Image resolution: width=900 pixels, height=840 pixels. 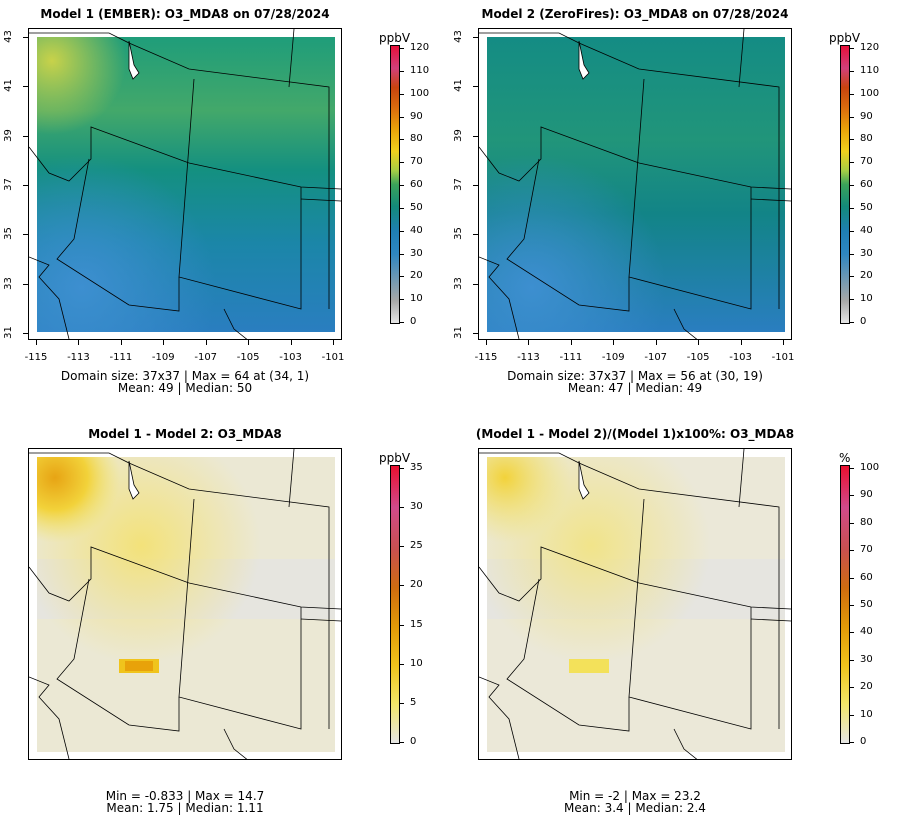 What do you see at coordinates (8, 135) in the screenshot?
I see `y-tick-label: 39` at bounding box center [8, 135].